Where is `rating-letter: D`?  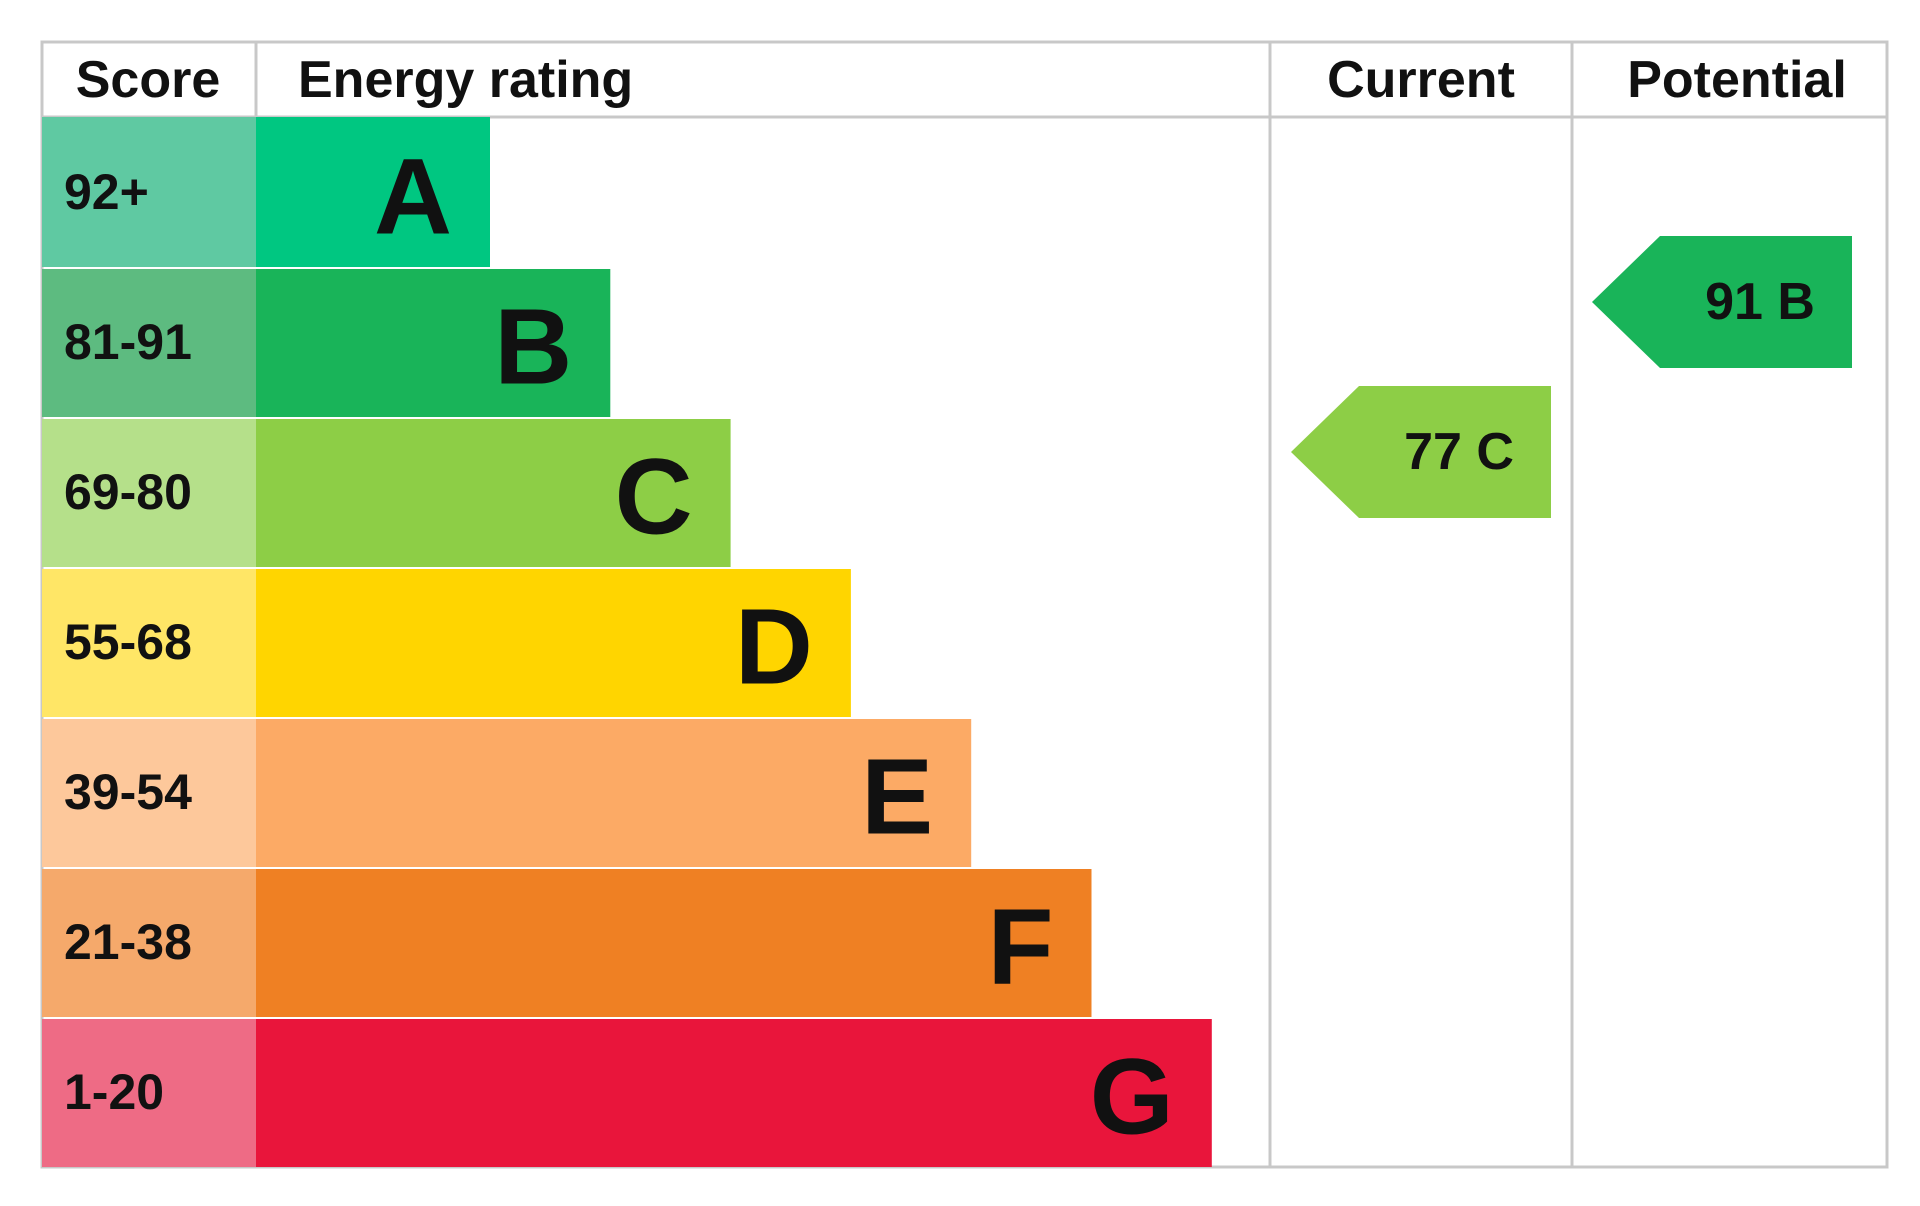
rating-letter: D is located at coordinates (774, 646).